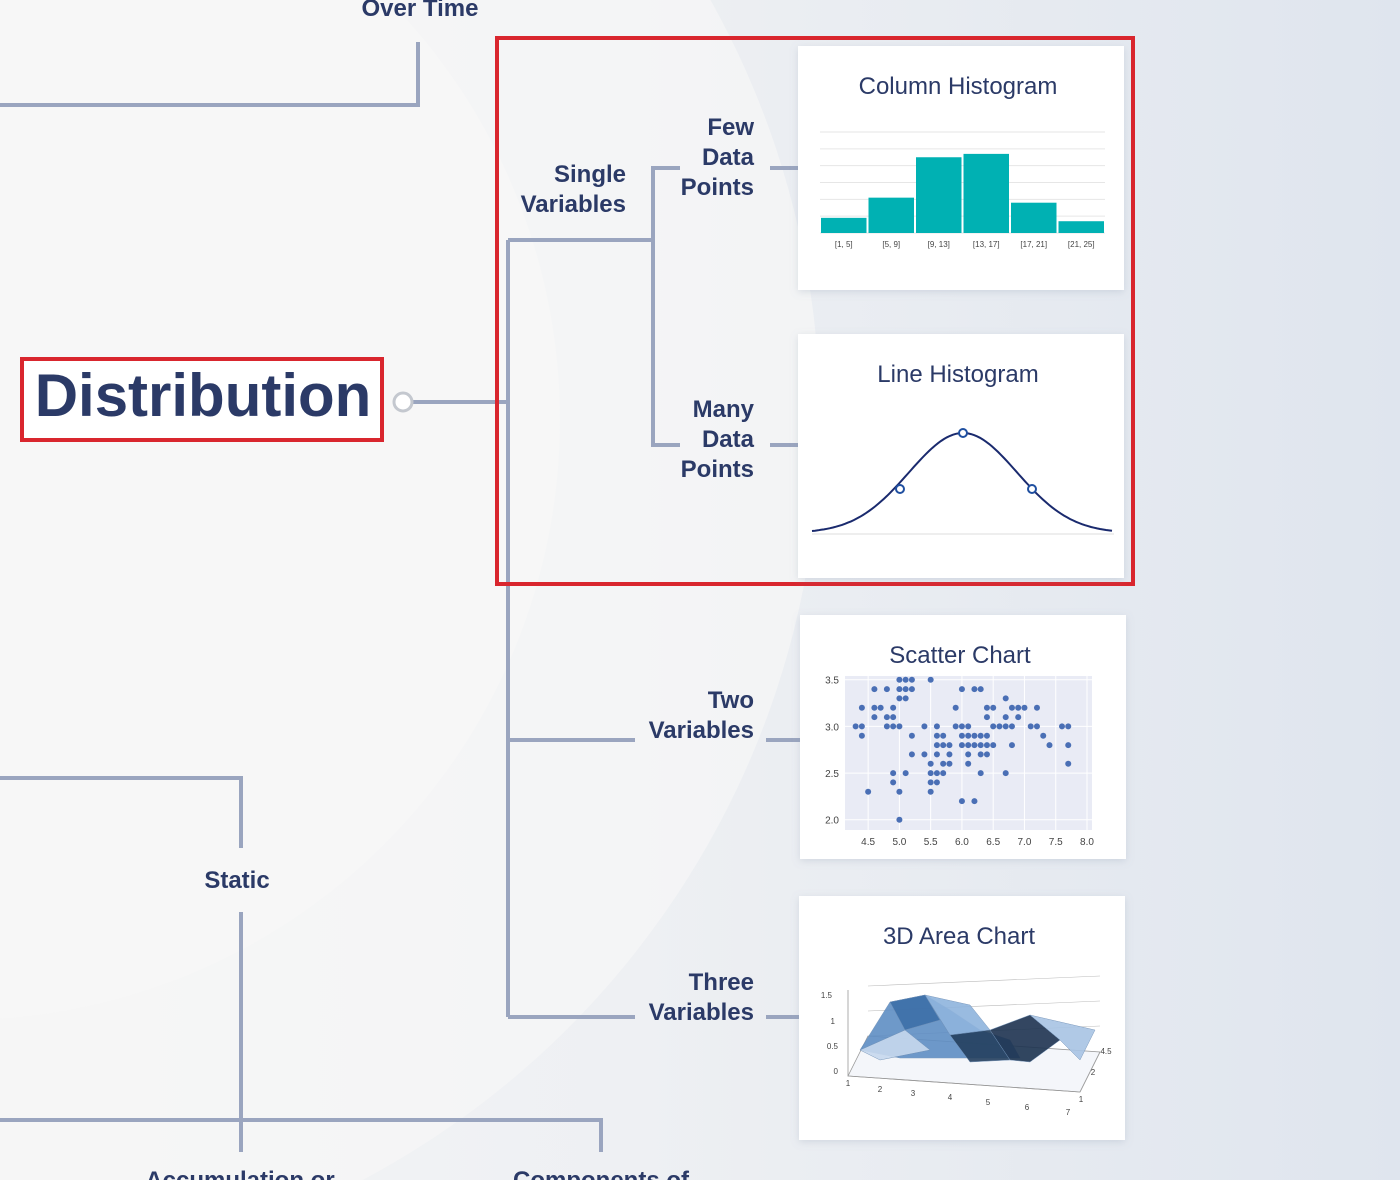  What do you see at coordinates (717, 469) in the screenshot?
I see `node-label: Points` at bounding box center [717, 469].